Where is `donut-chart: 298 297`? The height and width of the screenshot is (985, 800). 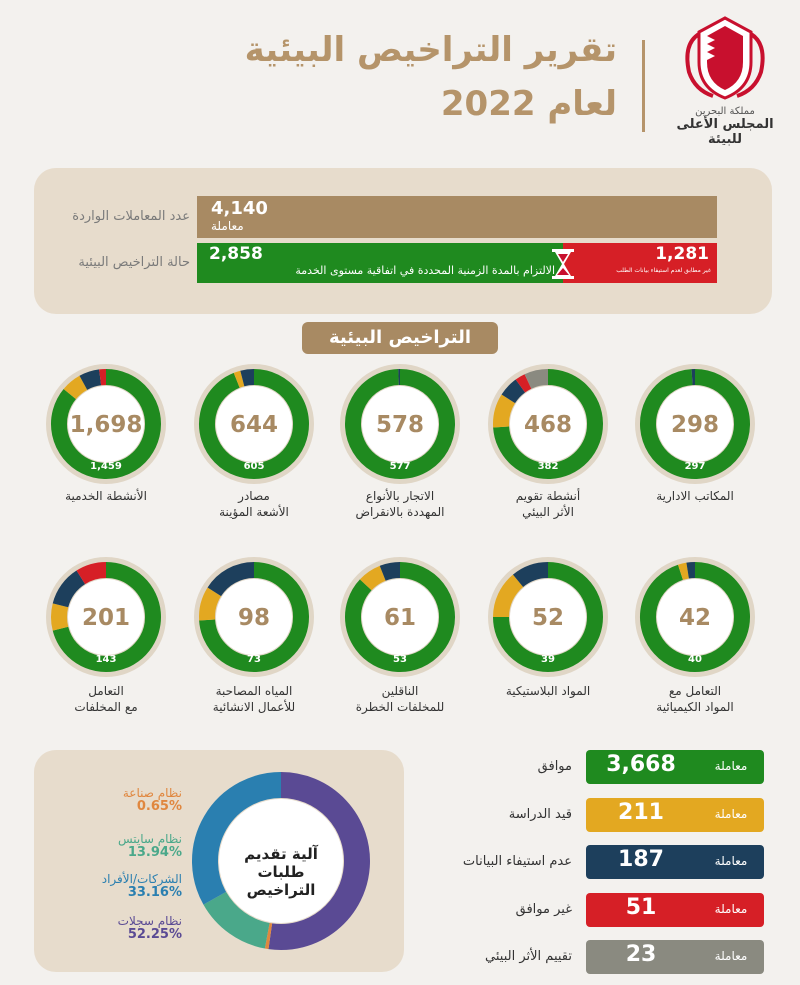
donut-chart: 298 297 is located at coordinates (695, 424).